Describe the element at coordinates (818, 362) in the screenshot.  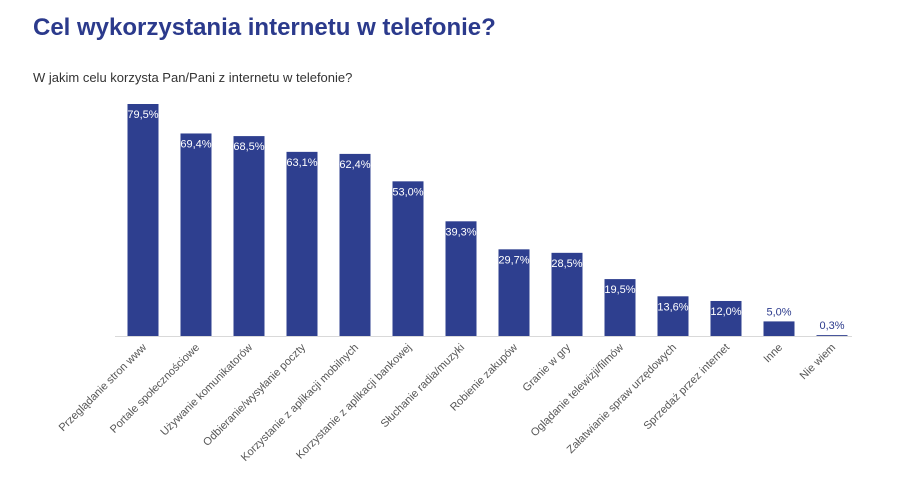
I see `x-tick-label: Nie wiem` at that location.